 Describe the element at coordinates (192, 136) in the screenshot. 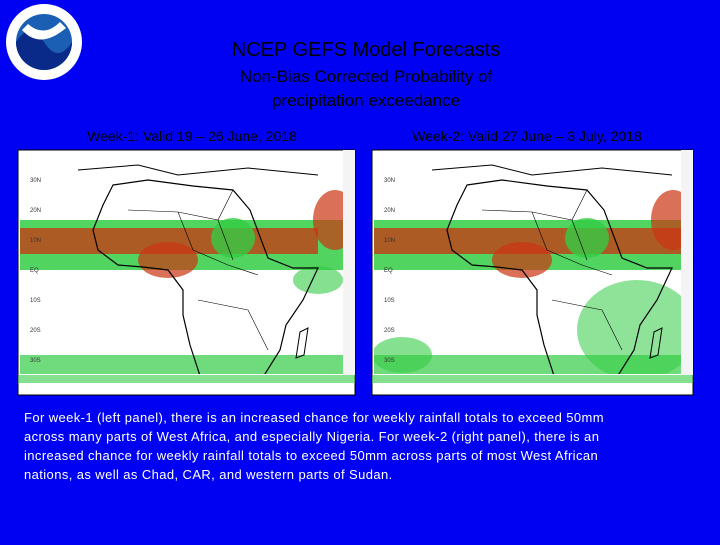

I see `panel-label: Week-1: Valid 19 – 26 June, 2018` at that location.